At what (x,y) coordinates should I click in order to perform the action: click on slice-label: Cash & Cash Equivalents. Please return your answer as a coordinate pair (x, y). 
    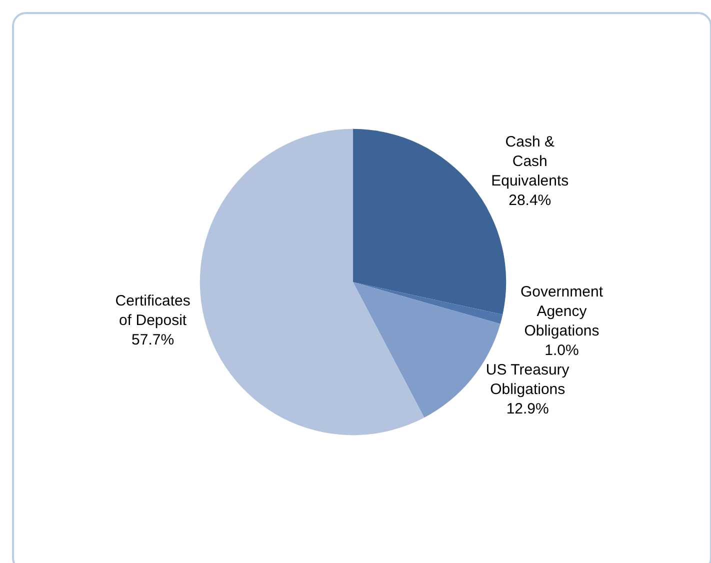
    Looking at the image, I should click on (530, 161).